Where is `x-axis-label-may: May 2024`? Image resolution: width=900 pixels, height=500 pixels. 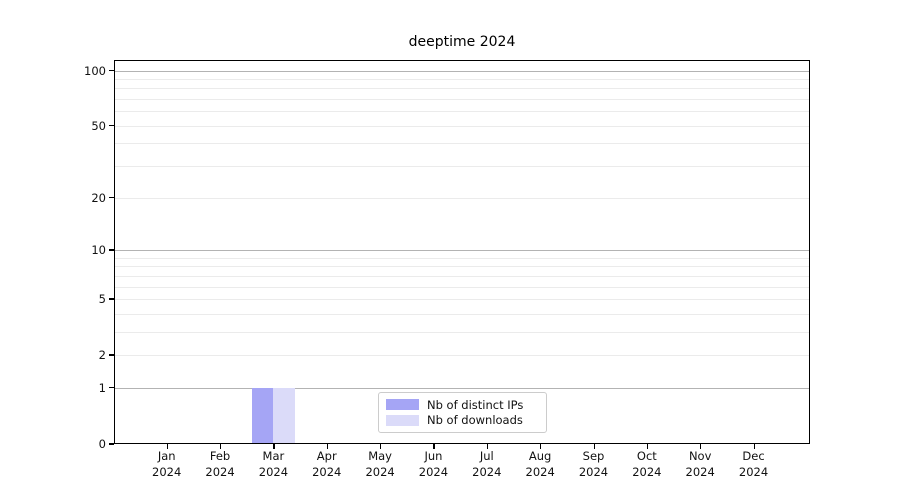 x-axis-label-may: May 2024 is located at coordinates (380, 464).